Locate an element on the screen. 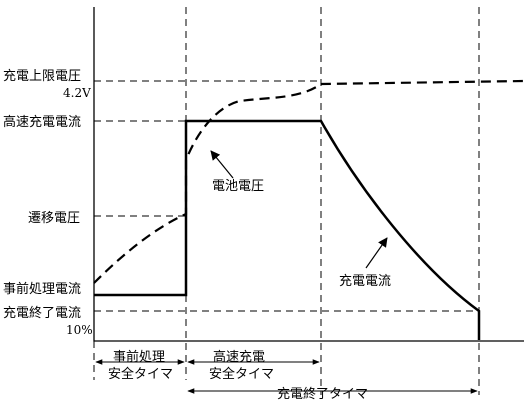  fast-charge-timer-label-2: 安全タイマ is located at coordinates (241, 374).